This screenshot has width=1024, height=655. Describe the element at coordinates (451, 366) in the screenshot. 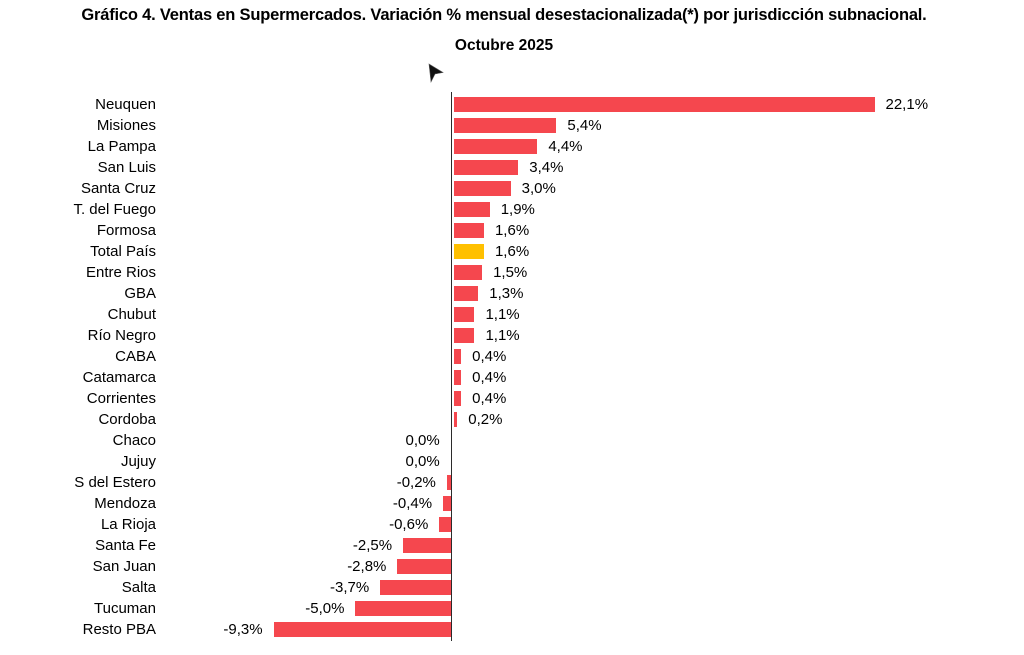

I see `zero-axis-line` at that location.